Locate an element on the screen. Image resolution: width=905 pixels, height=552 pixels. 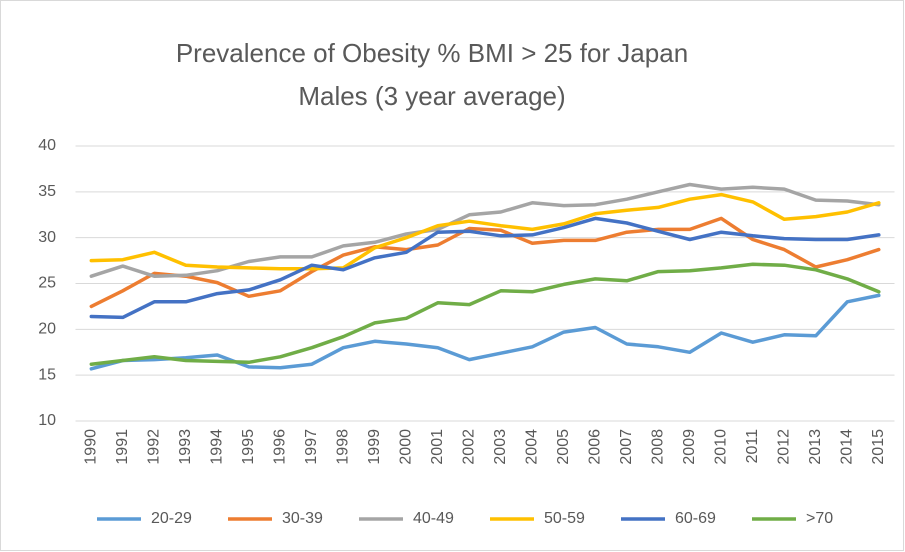
y-tick-label: 25 is located at coordinates (47, 283).